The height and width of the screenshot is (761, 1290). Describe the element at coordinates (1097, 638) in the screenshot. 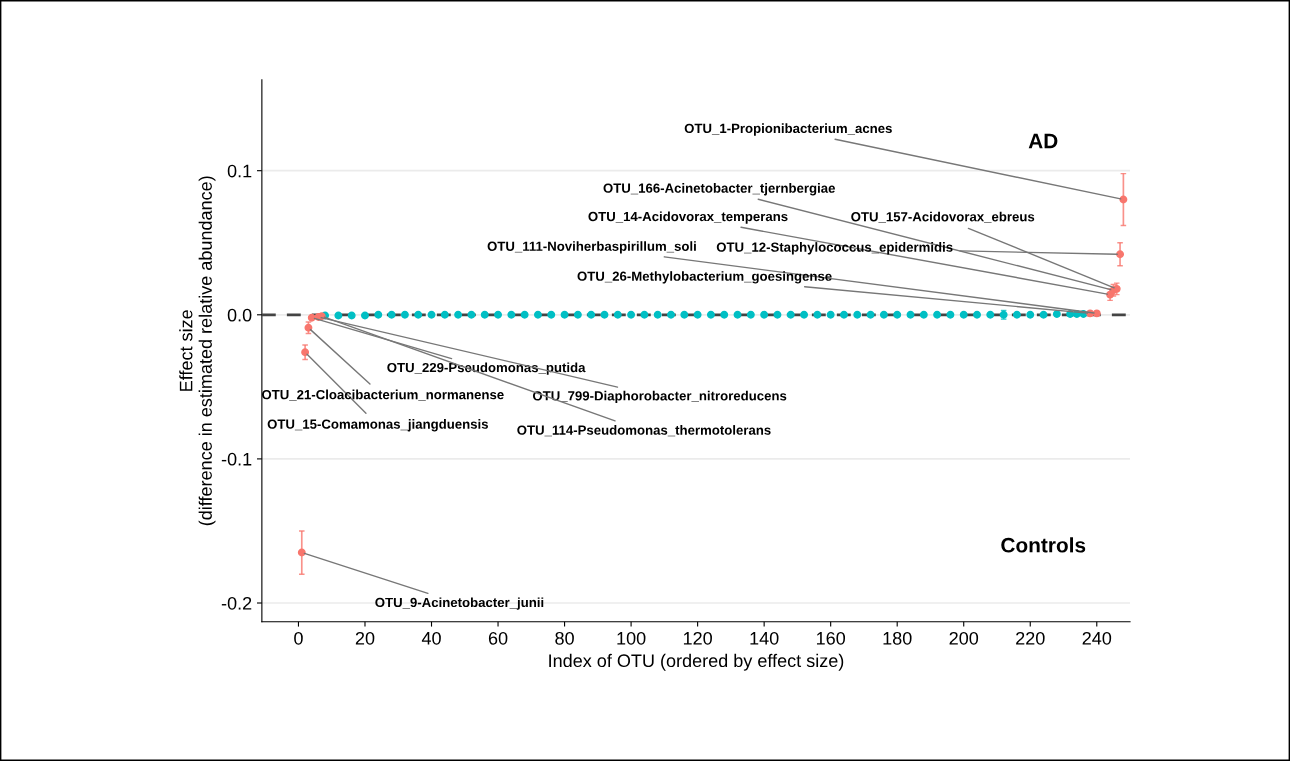

I see `x-tick-label: 240` at that location.